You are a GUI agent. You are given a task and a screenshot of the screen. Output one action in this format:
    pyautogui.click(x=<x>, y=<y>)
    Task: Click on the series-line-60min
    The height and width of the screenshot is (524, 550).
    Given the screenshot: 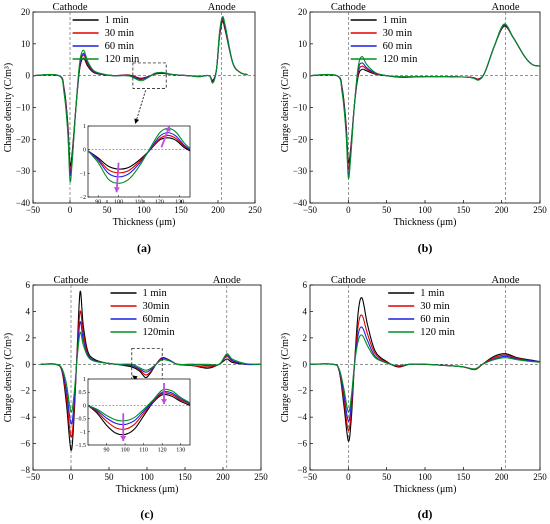 What is the action you would take?
    pyautogui.click(x=150, y=373)
    